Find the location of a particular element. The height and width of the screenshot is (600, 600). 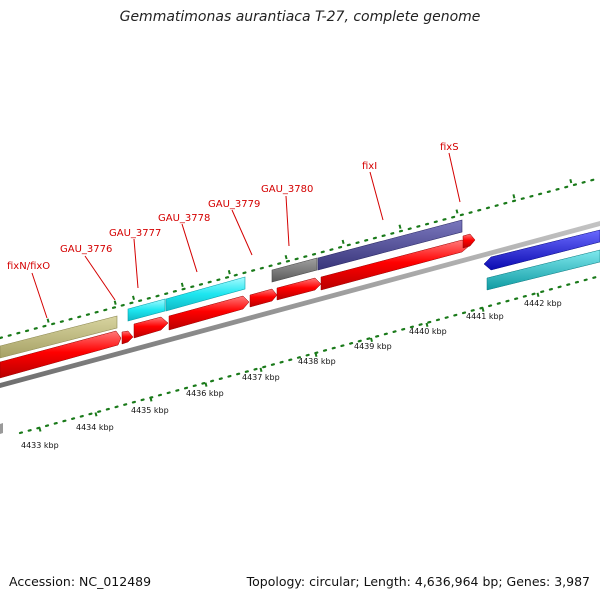

gene-label-fixN-fixO: fixN/fixO is located at coordinates (28, 266).